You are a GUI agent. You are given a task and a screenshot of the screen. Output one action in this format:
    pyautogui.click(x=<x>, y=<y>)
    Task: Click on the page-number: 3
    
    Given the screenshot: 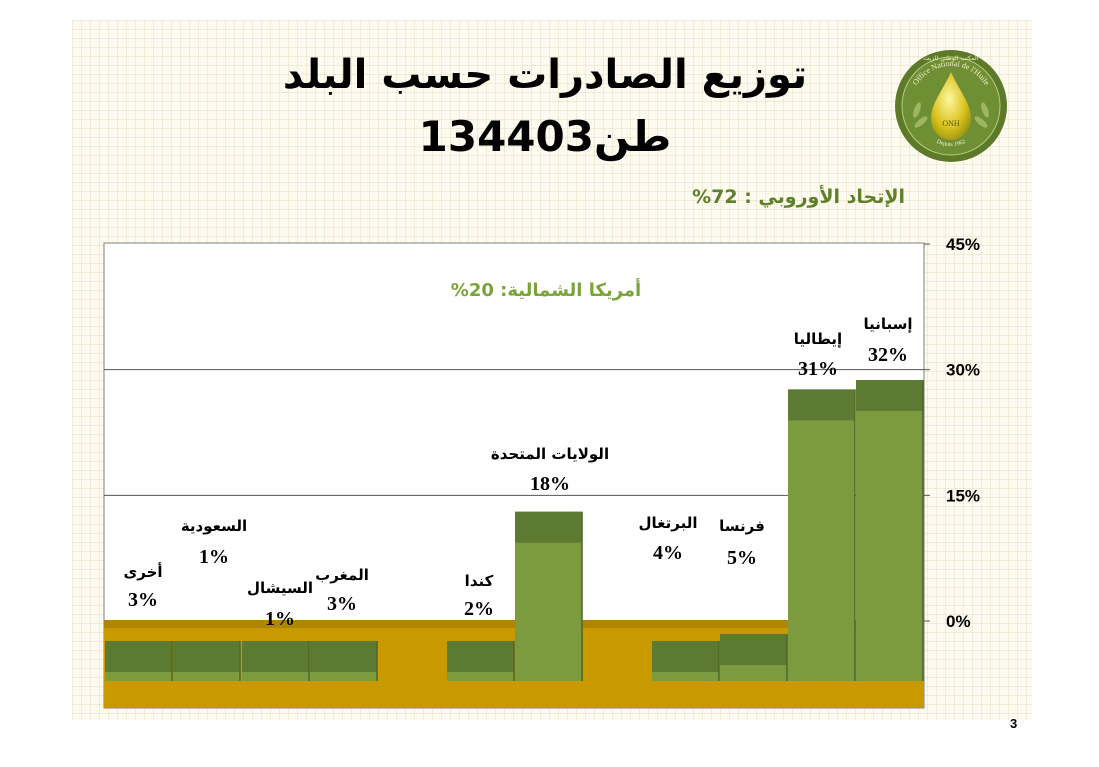 What is the action you would take?
    pyautogui.click(x=1014, y=723)
    